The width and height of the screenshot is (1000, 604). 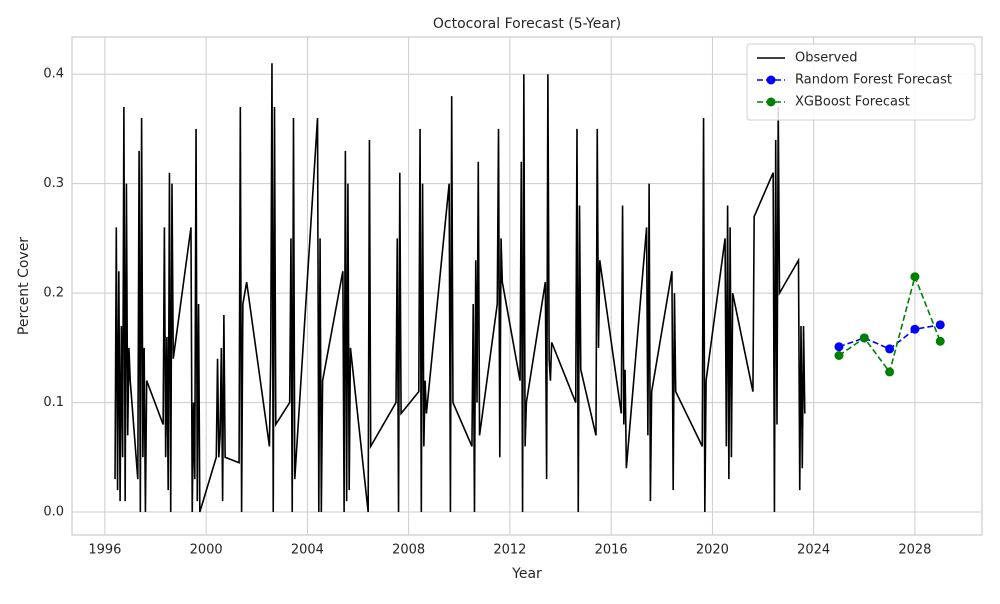 I want to click on x-tick-label: 2004, so click(x=307, y=550).